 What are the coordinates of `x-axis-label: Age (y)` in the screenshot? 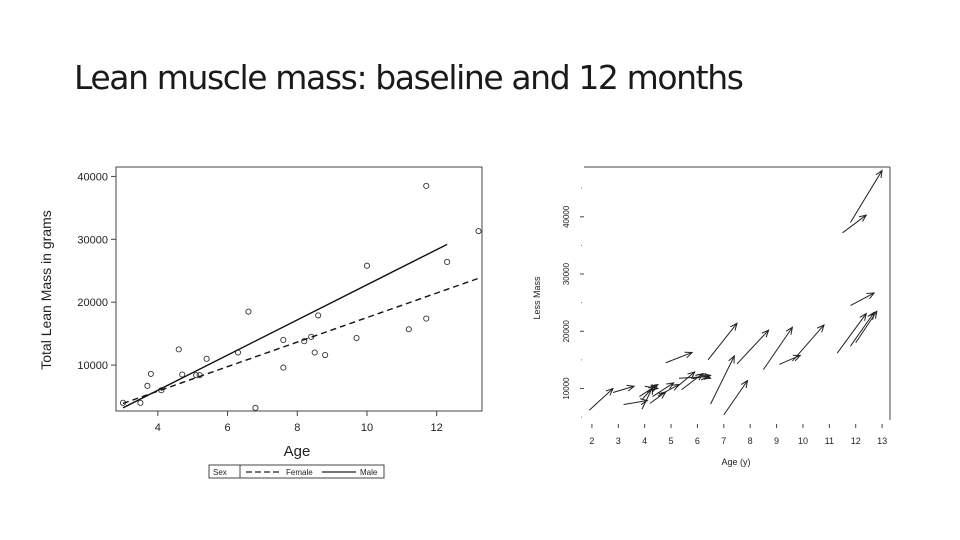 It's located at (735, 462).